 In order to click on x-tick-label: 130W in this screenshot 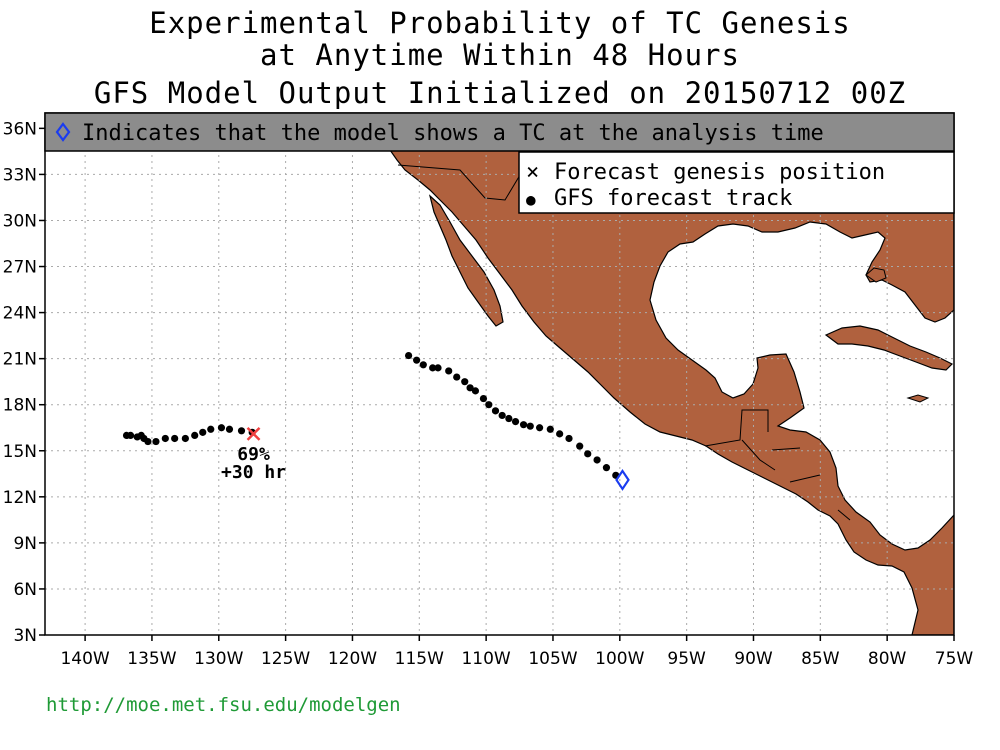, I will do `click(218, 659)`.